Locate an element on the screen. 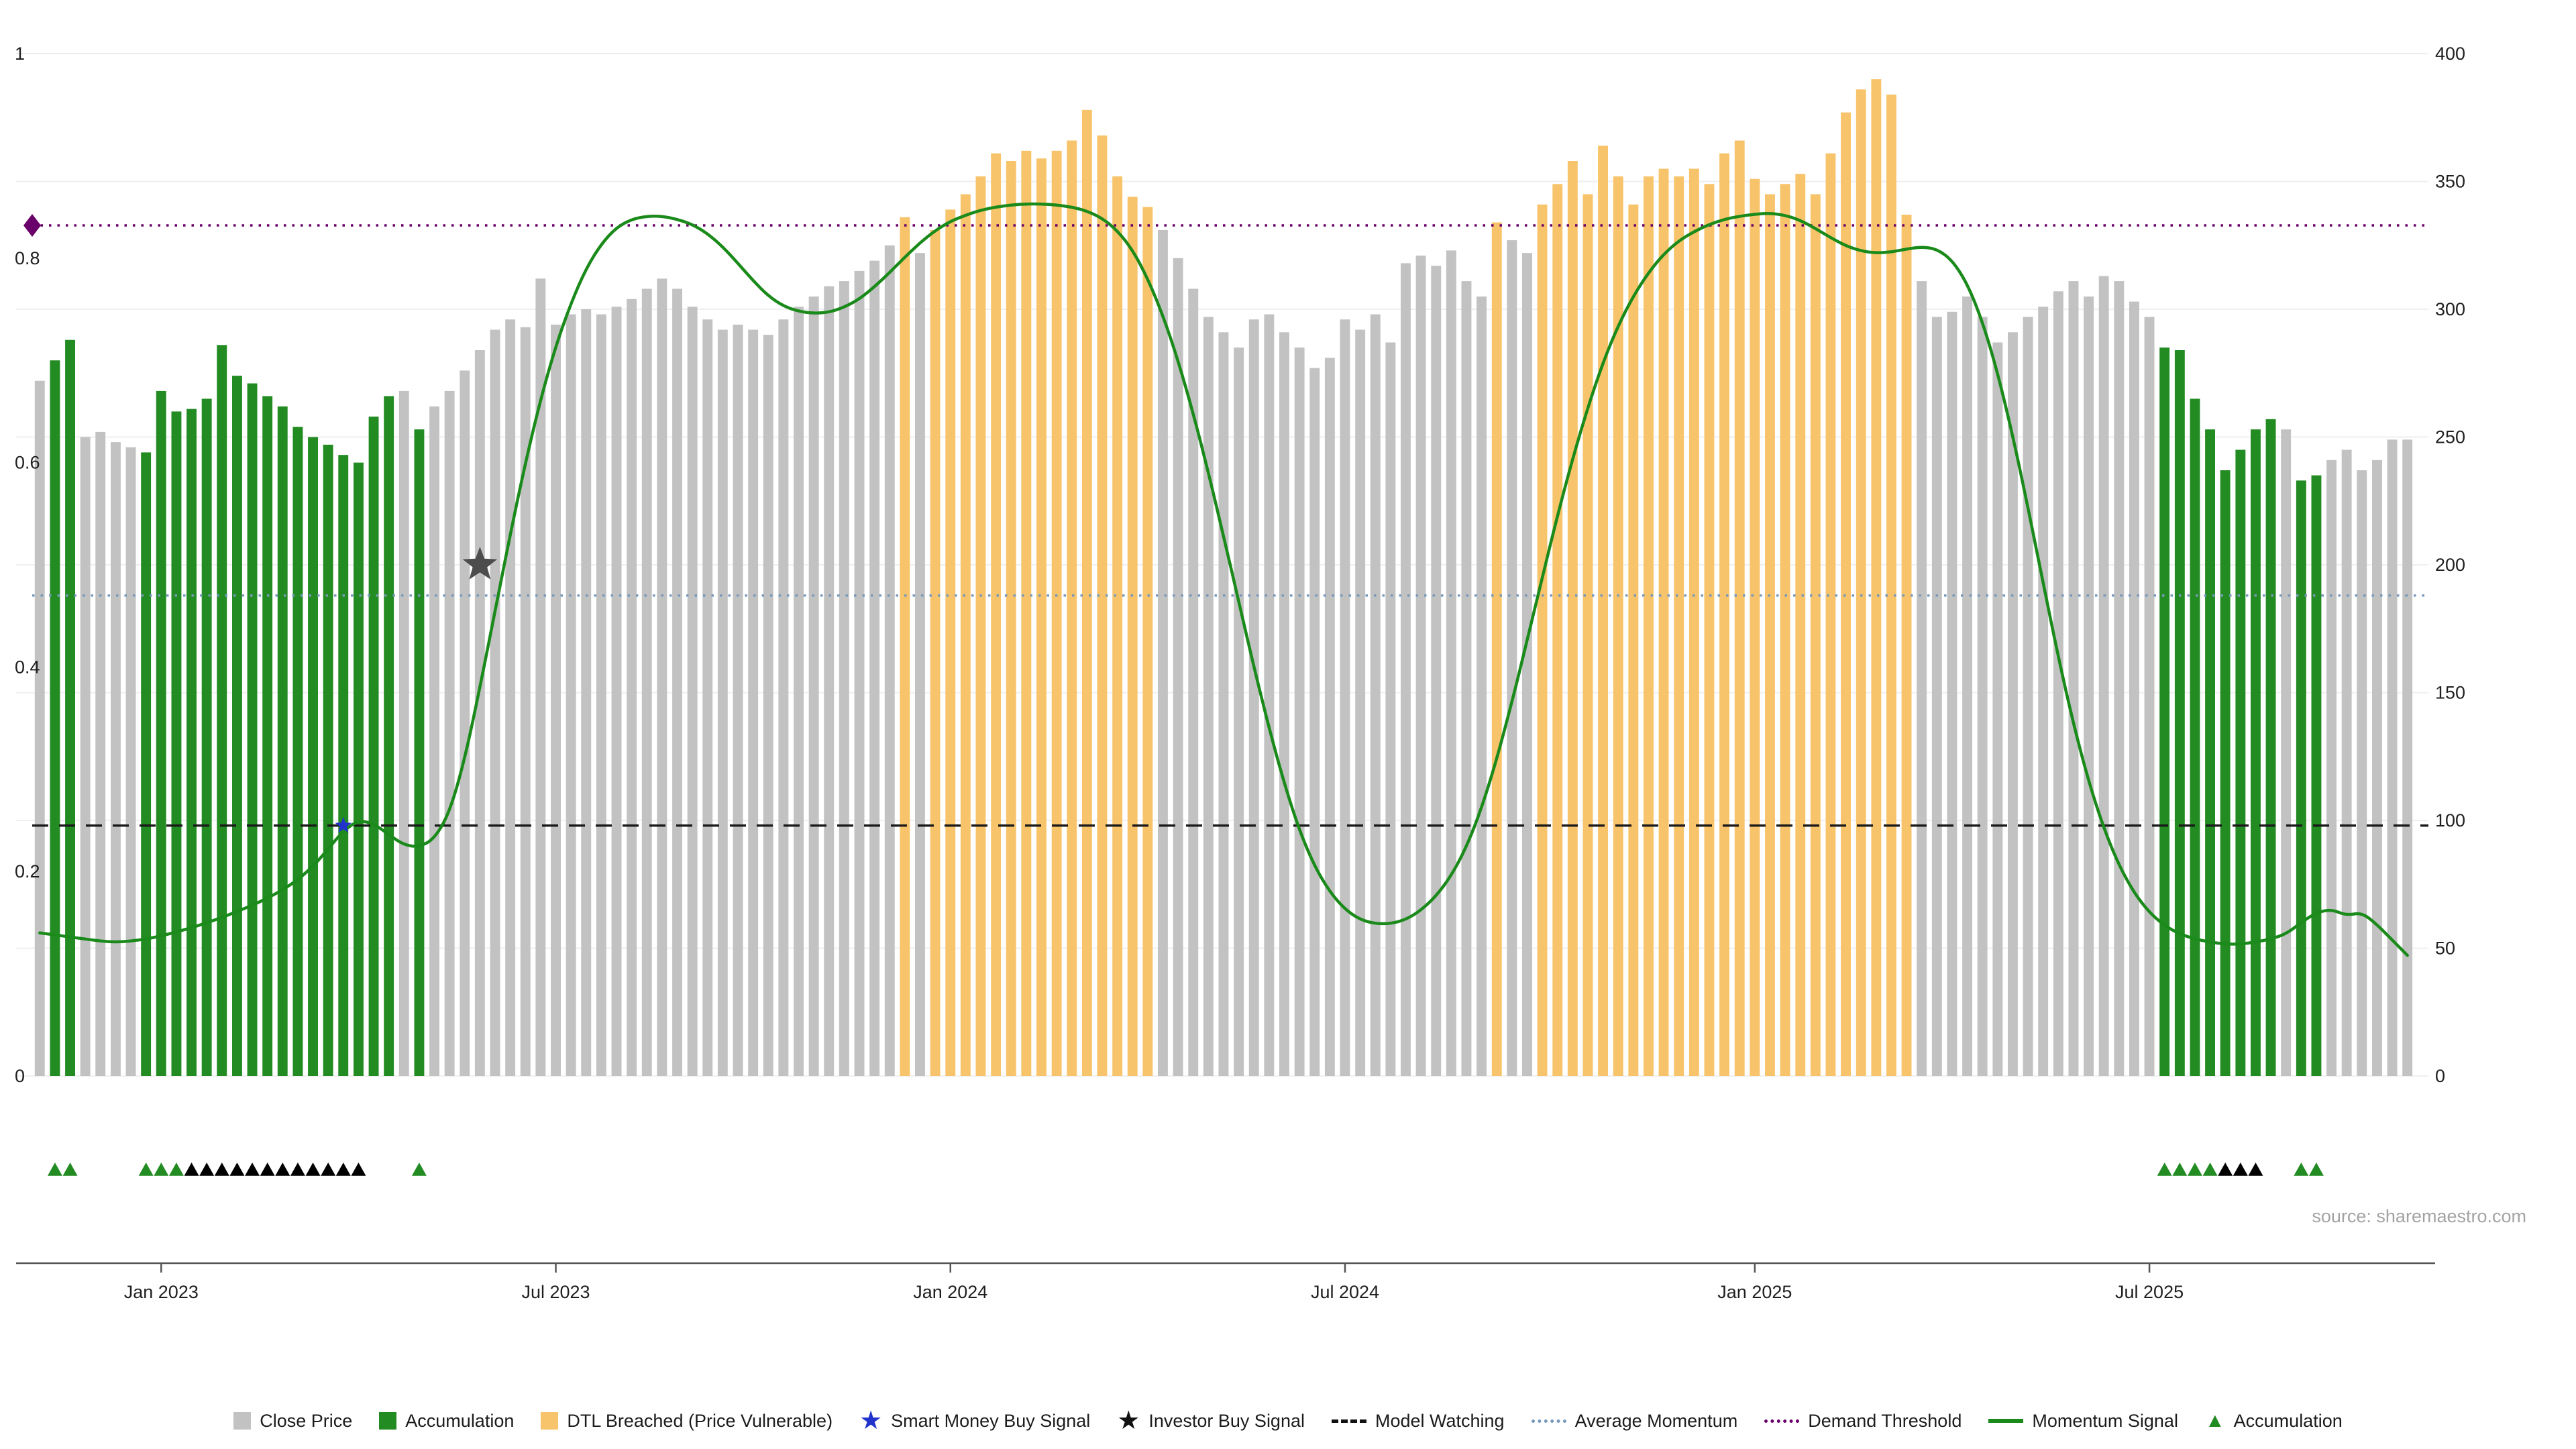 The width and height of the screenshot is (2576, 1449). x-axis-tick-label: Jan 2025 is located at coordinates (1754, 1292).